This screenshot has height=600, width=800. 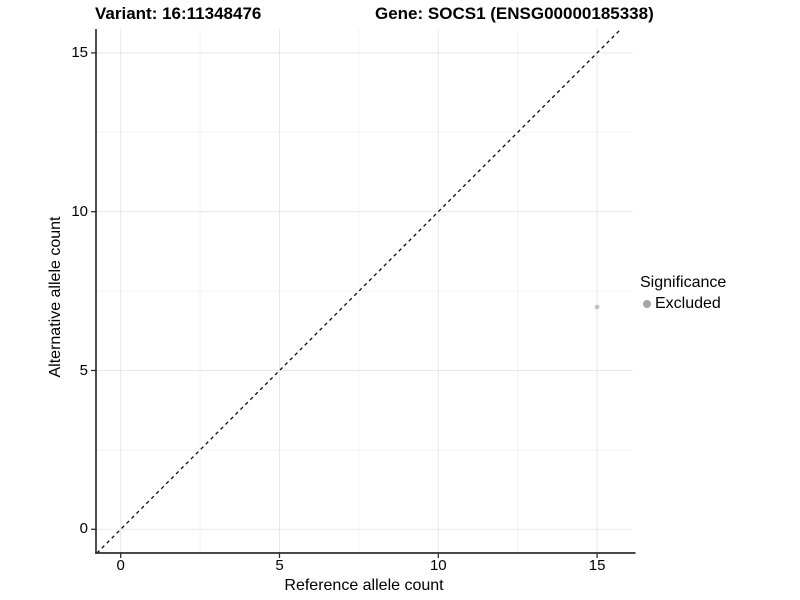 What do you see at coordinates (647, 304) in the screenshot?
I see `legend-point-icon` at bounding box center [647, 304].